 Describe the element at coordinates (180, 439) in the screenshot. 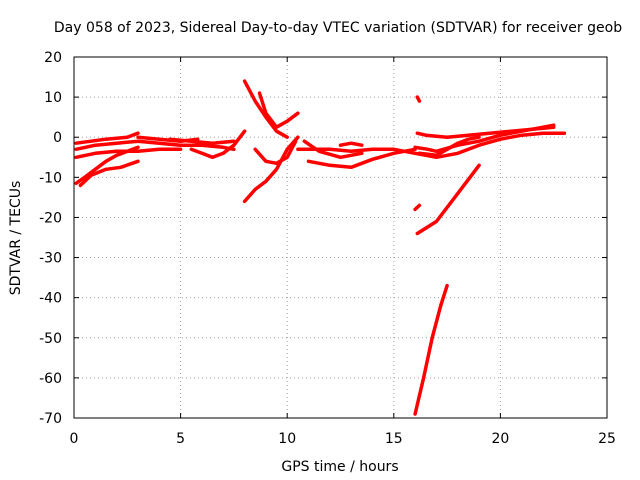

I see `x-tick-label: 5` at that location.